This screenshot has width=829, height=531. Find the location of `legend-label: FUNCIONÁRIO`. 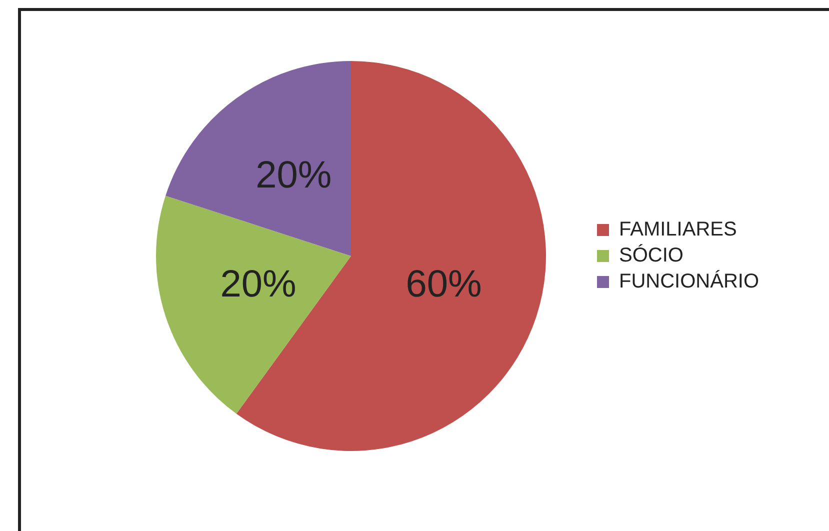

legend-label: FUNCIONÁRIO is located at coordinates (689, 281).